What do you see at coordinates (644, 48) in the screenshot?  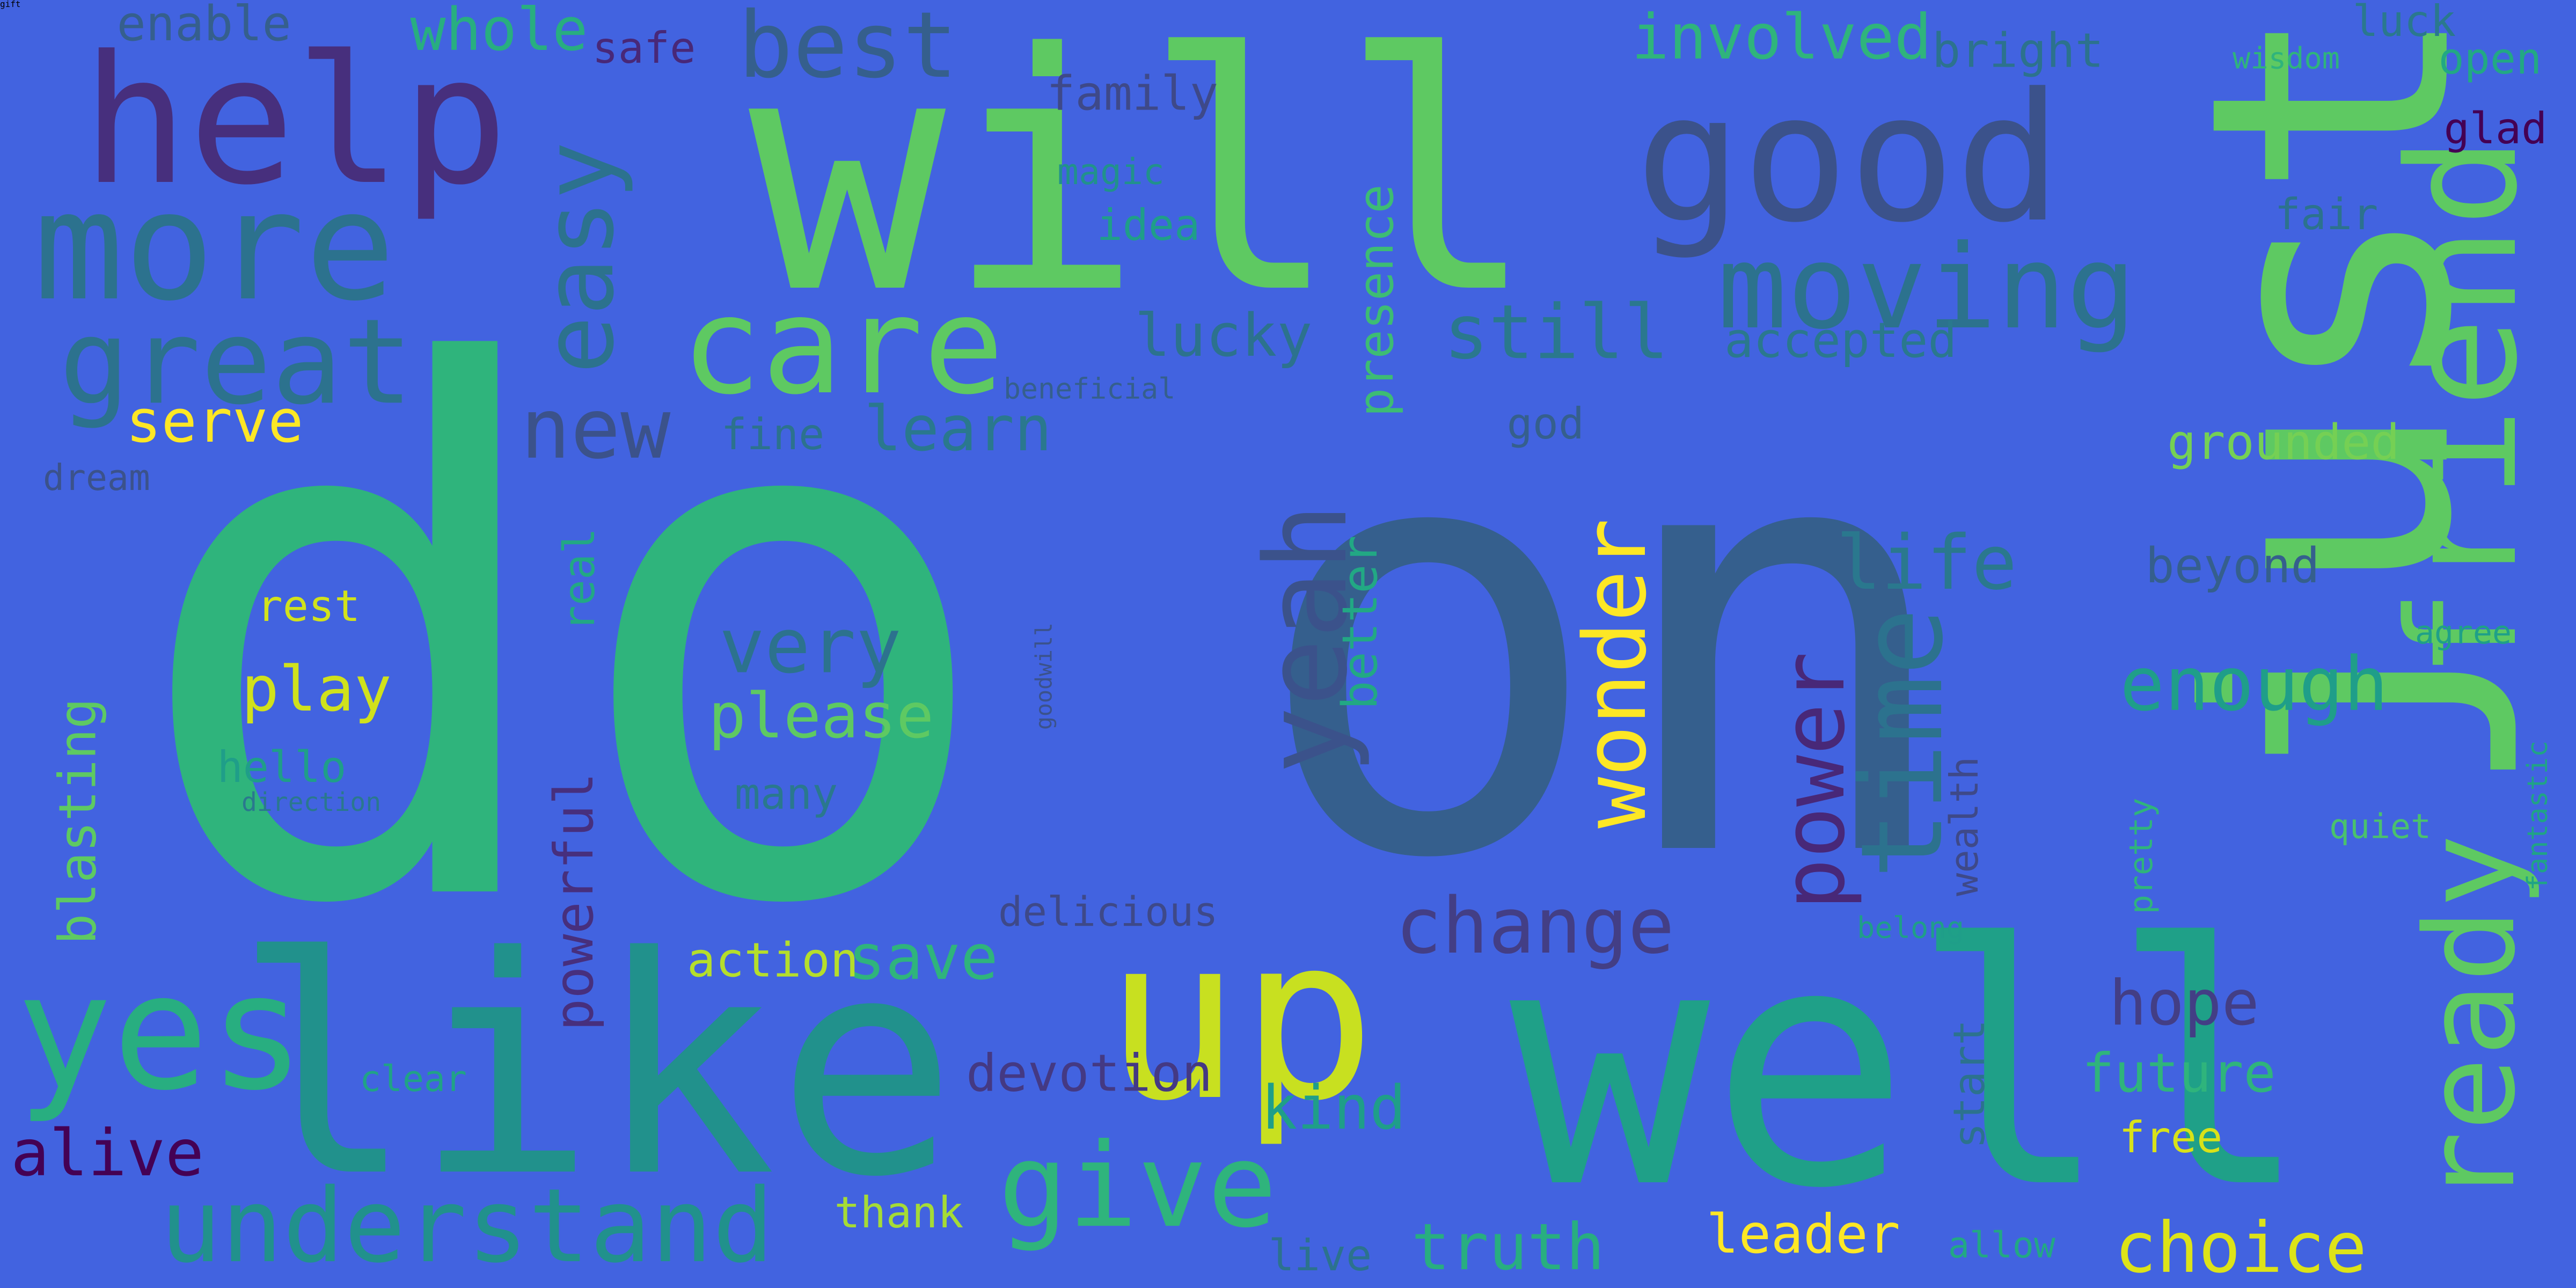 I see `word-safe: safe` at bounding box center [644, 48].